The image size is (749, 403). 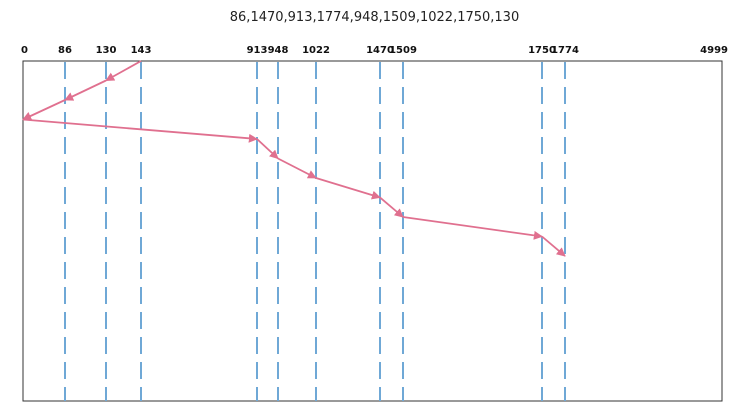 I want to click on tick-label-1509: 1509, so click(x=403, y=50).